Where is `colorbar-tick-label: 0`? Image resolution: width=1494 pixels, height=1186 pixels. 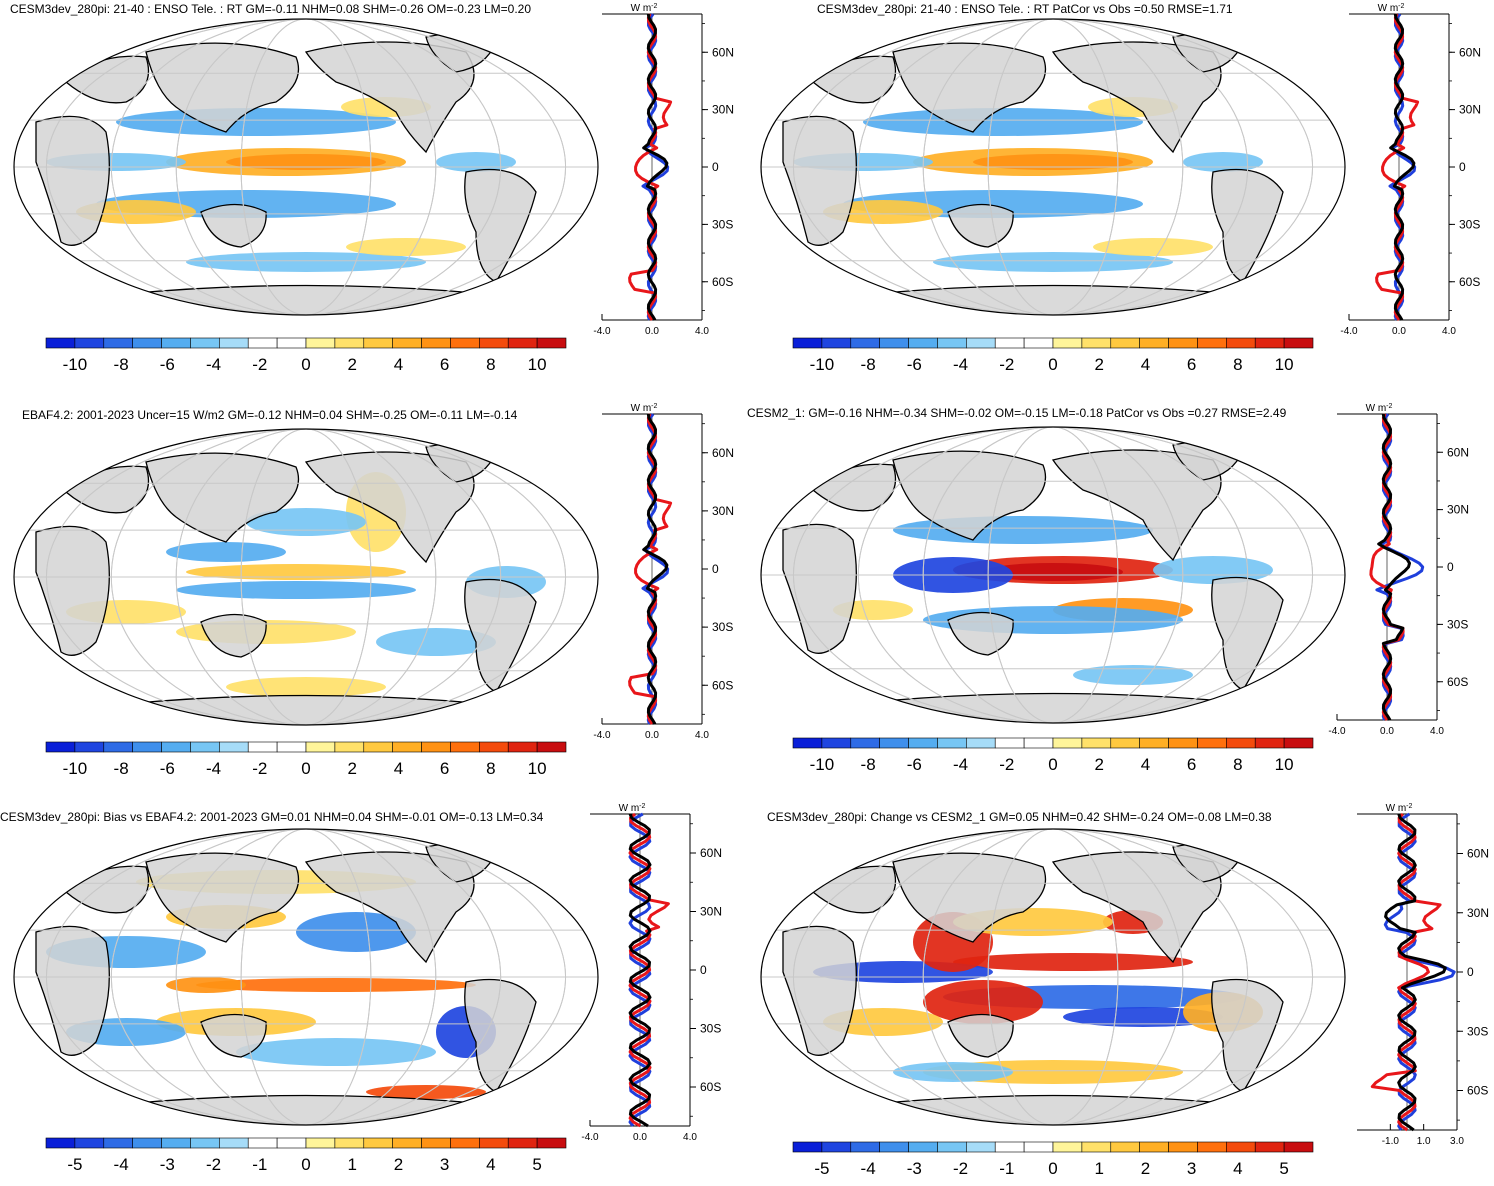 colorbar-tick-label: 0 is located at coordinates (1052, 764).